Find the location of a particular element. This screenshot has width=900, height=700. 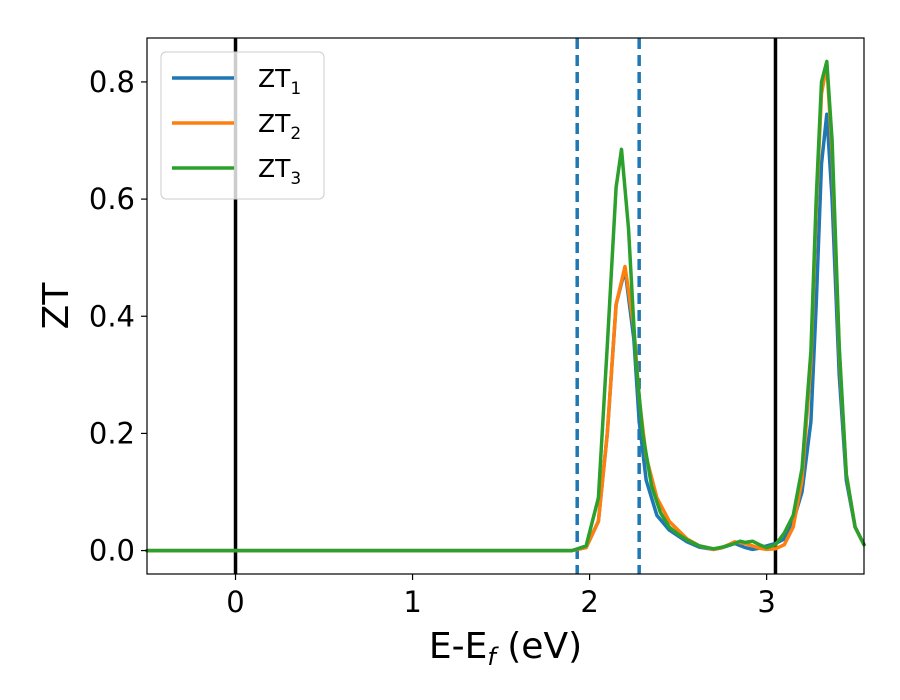

legend-label-1: ZT1 is located at coordinates (279, 81).